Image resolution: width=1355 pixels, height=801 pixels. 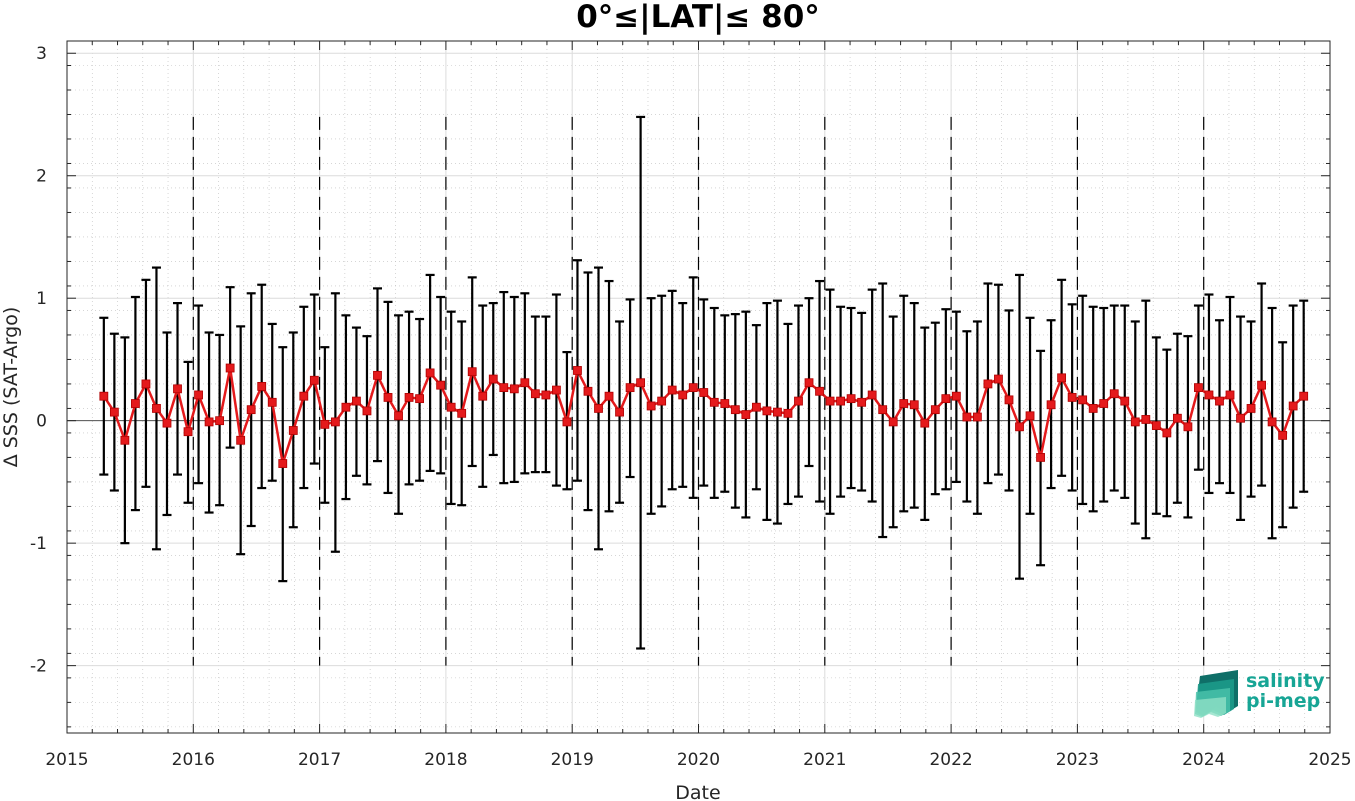 What do you see at coordinates (1077, 760) in the screenshot?
I see `x-tick-label: 2023` at bounding box center [1077, 760].